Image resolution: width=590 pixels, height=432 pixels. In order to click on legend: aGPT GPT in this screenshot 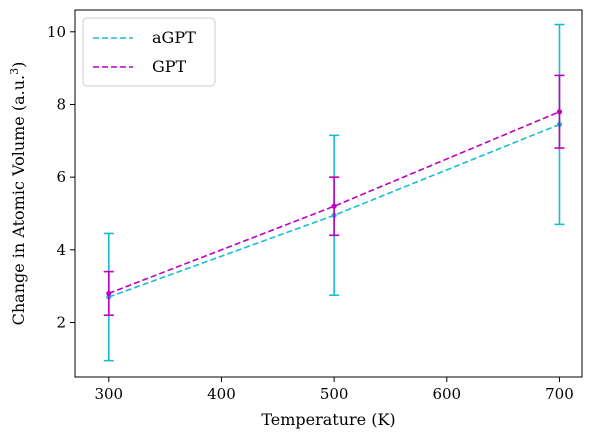, I will do `click(149, 52)`.